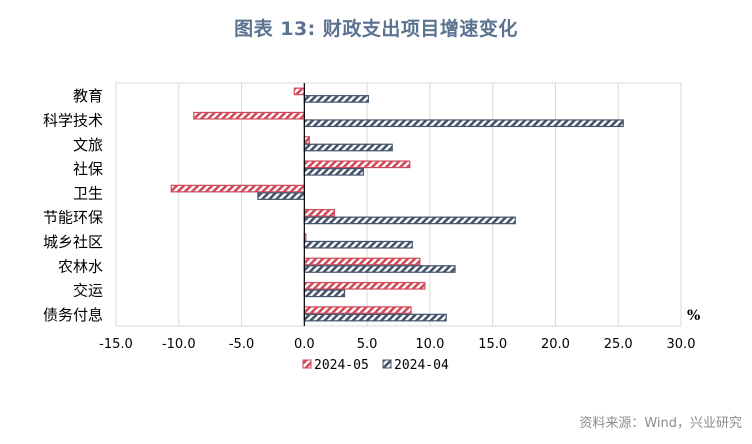 The image size is (752, 444). I want to click on category-label: 科学技术, so click(73, 120).